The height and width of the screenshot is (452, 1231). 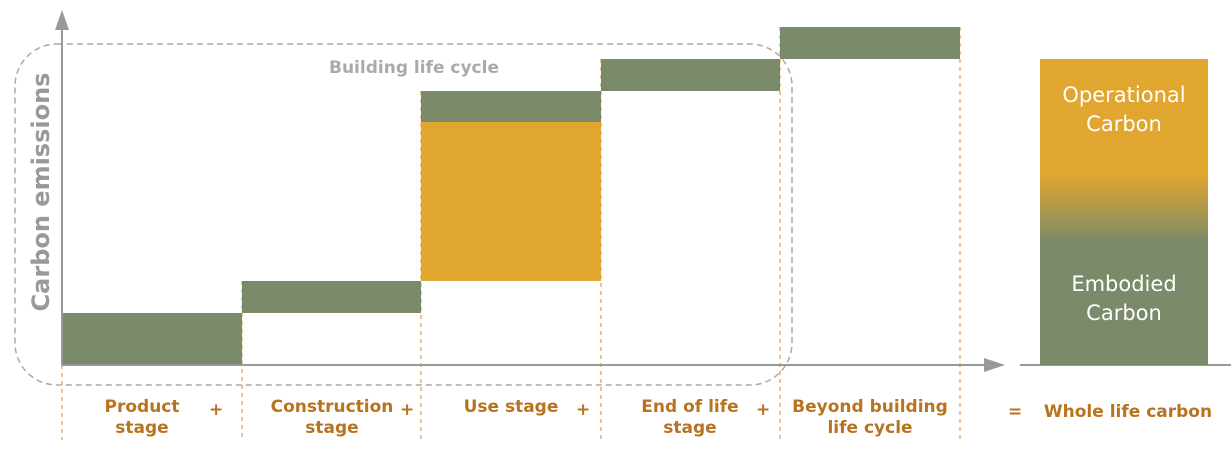 What do you see at coordinates (414, 68) in the screenshot?
I see `boundary-label: Building life cycle` at bounding box center [414, 68].